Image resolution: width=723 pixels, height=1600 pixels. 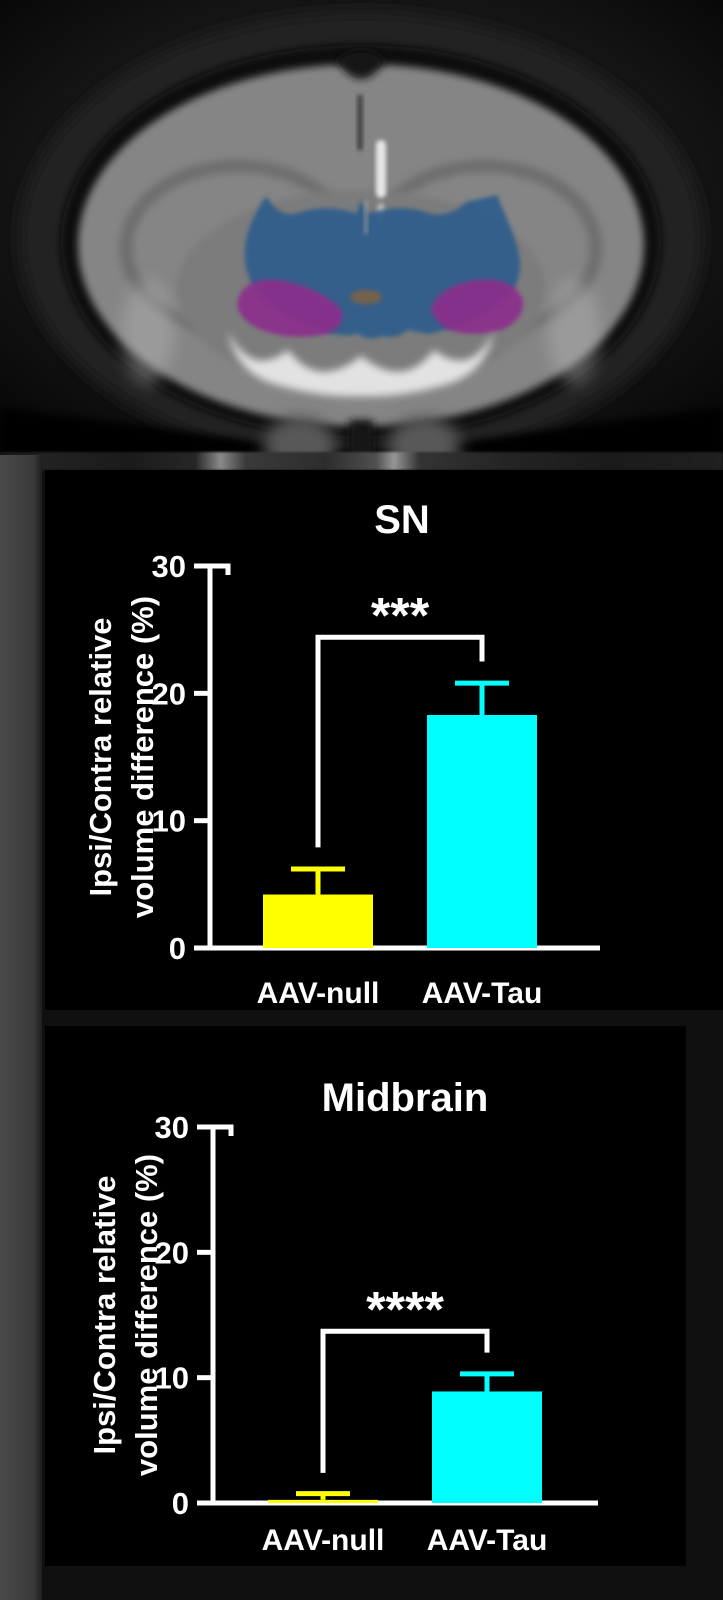 I want to click on midline-in-overlay, so click(x=366, y=217).